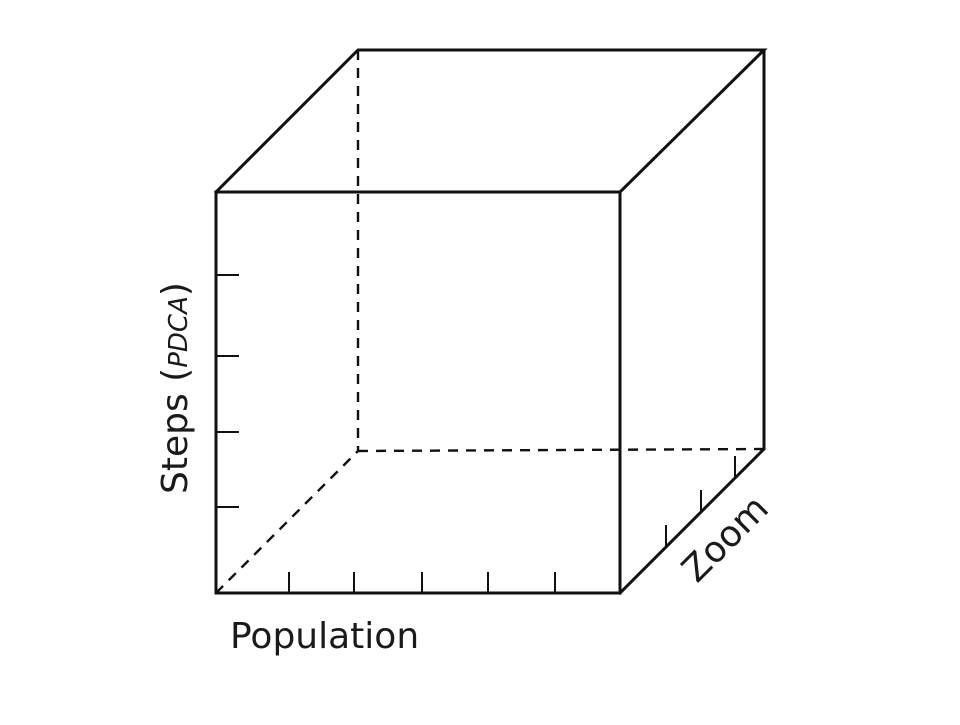  I want to click on hidden-edge-back-bottom, so click(561, 450).